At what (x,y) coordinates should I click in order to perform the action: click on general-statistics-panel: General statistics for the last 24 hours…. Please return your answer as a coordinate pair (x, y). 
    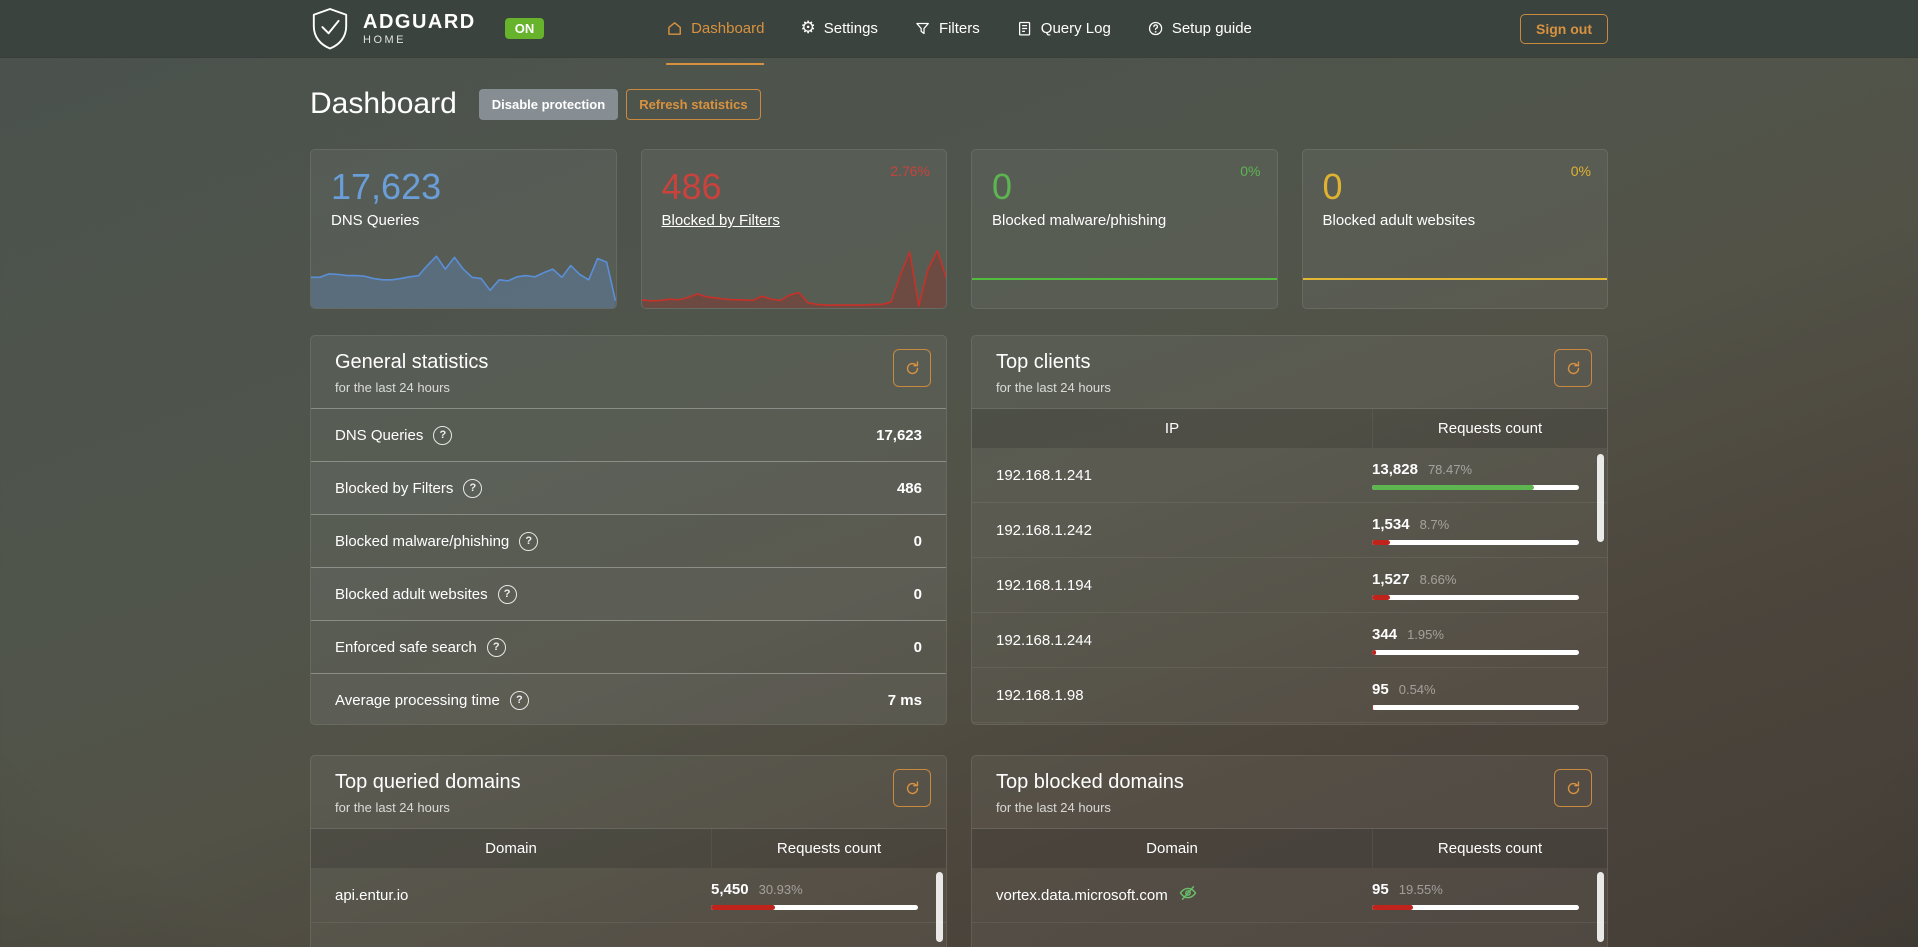
    Looking at the image, I should click on (628, 530).